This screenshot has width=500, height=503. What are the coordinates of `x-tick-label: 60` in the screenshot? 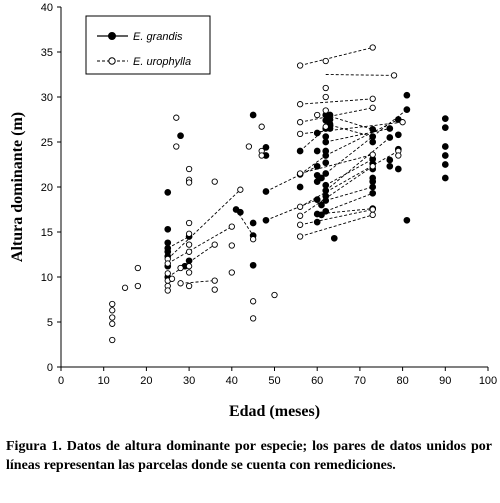 It's located at (317, 381).